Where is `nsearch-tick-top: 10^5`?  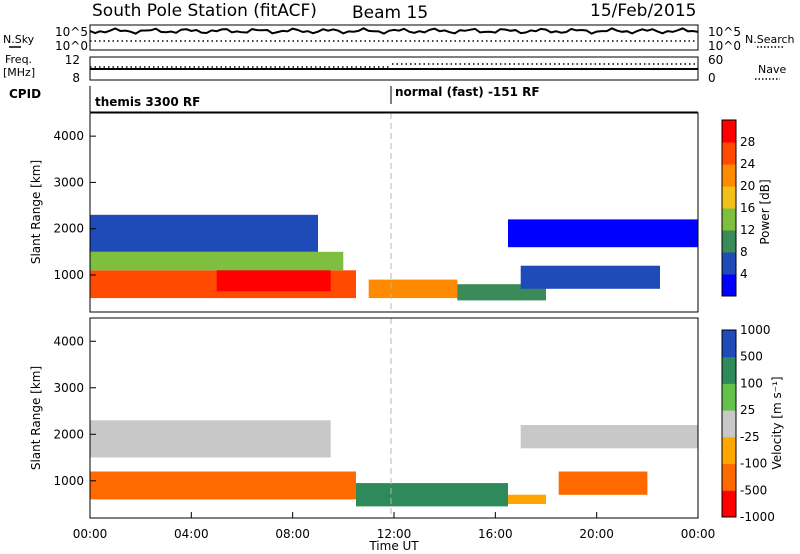
nsearch-tick-top: 10^5 is located at coordinates (724, 32).